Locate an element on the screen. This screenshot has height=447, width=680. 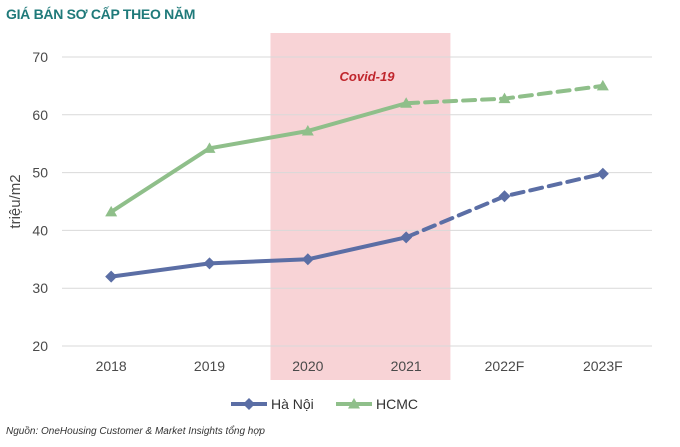
legend-item-hanoi: Hà Nội is located at coordinates (272, 404).